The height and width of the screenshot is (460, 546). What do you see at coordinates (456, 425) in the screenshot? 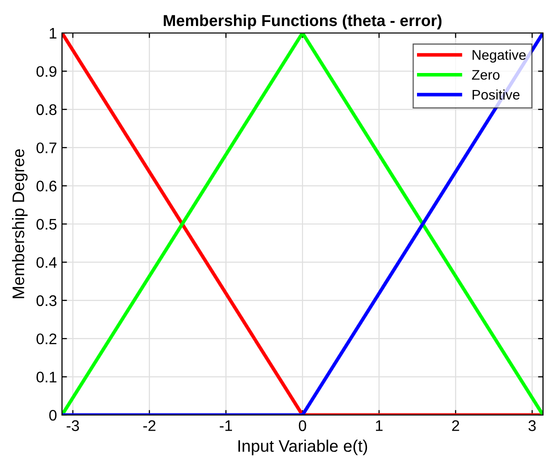
I see `x-tick-label: 2` at bounding box center [456, 425].